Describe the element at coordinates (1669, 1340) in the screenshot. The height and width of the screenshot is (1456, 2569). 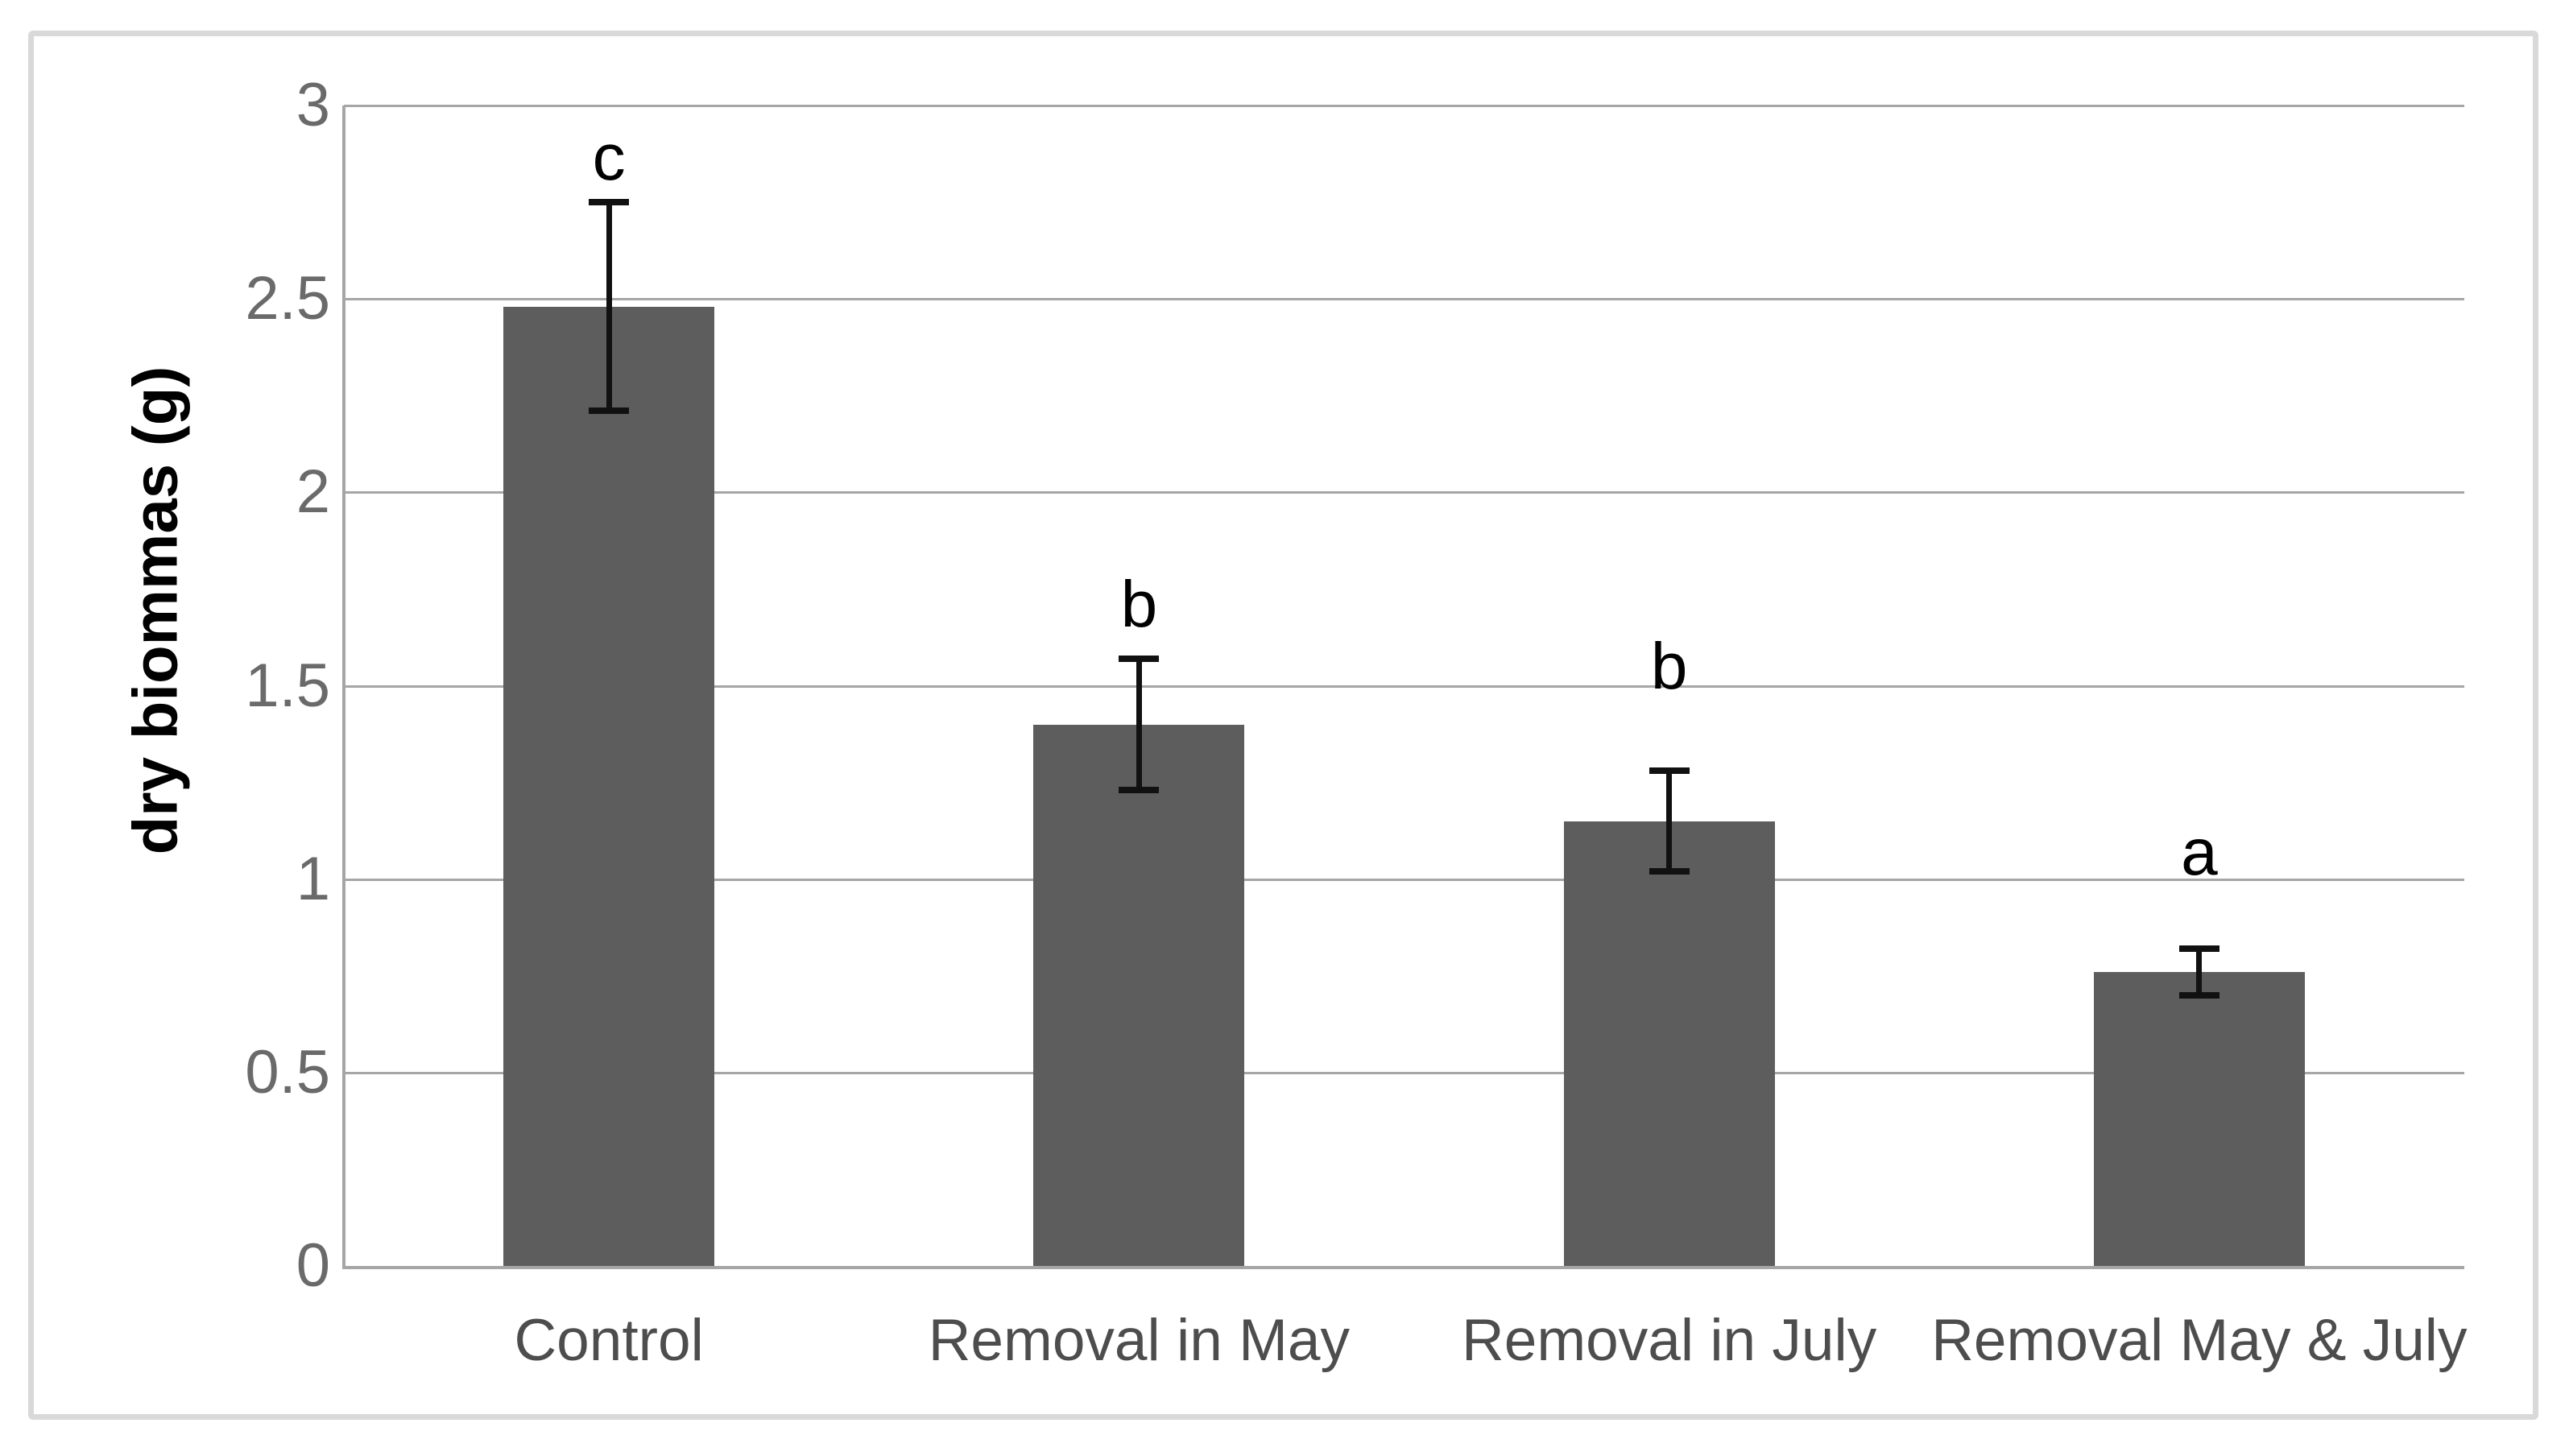
I see `x-axis-category-label: Removal in July` at that location.